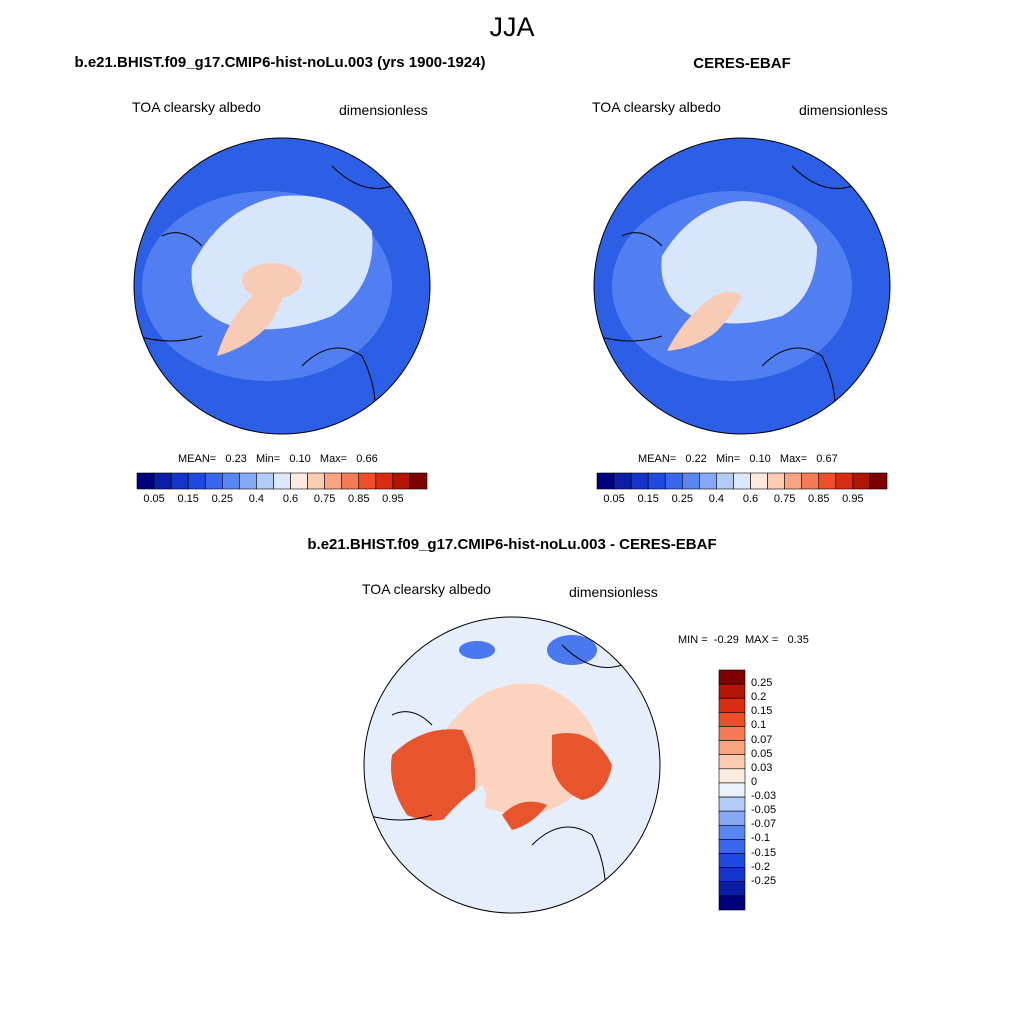  I want to click on min-label: MIN =, so click(693, 640).